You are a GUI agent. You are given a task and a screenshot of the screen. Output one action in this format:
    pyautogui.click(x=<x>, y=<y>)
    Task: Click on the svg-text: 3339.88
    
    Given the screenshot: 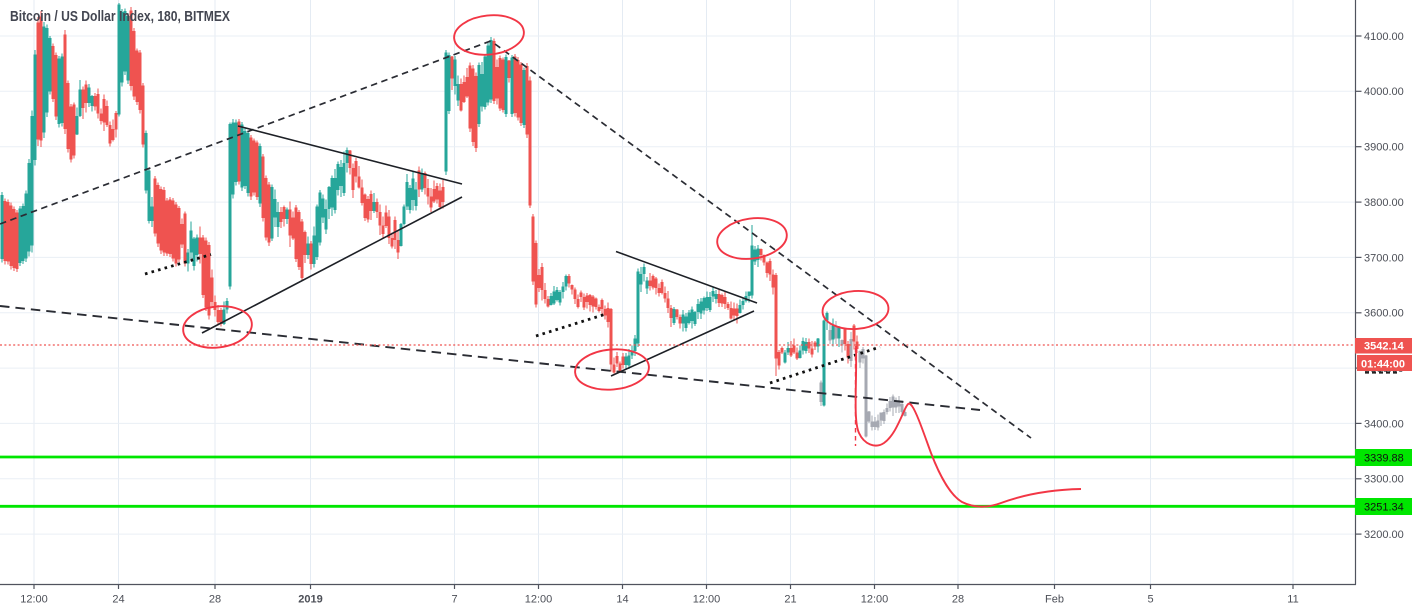 What is the action you would take?
    pyautogui.click(x=1384, y=459)
    